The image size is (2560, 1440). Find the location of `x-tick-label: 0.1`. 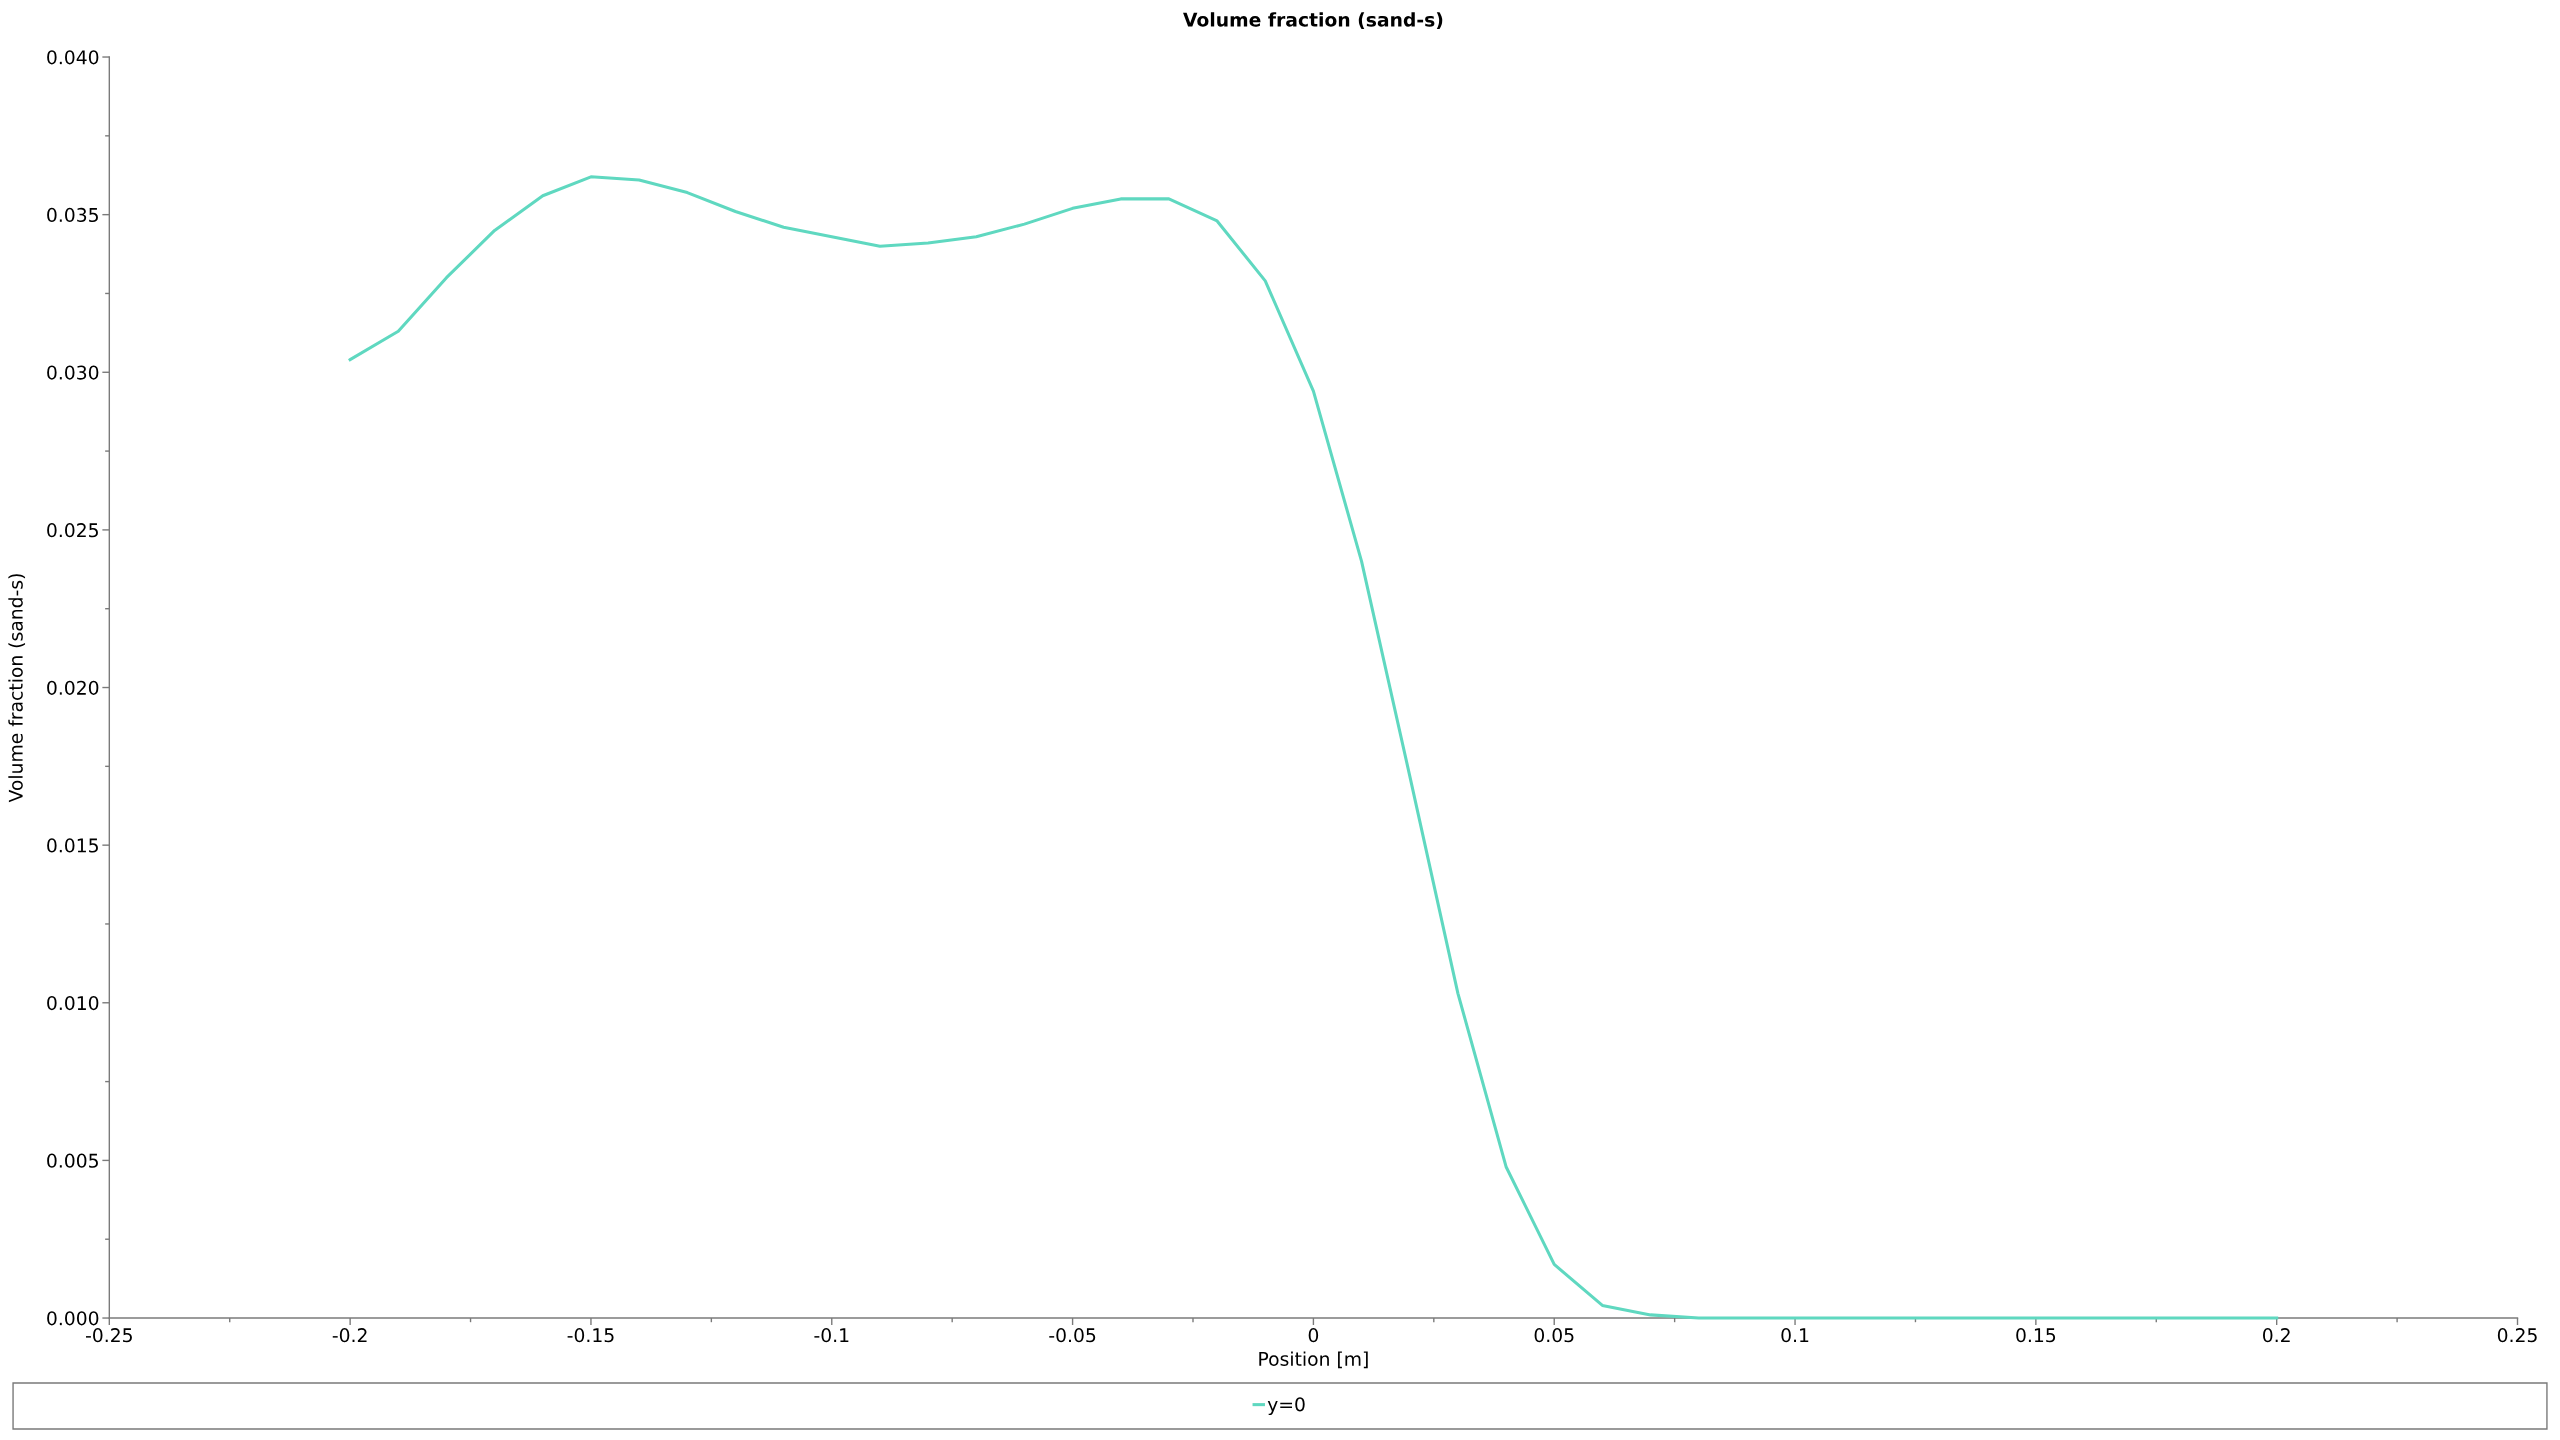

x-tick-label: 0.1 is located at coordinates (1795, 1335).